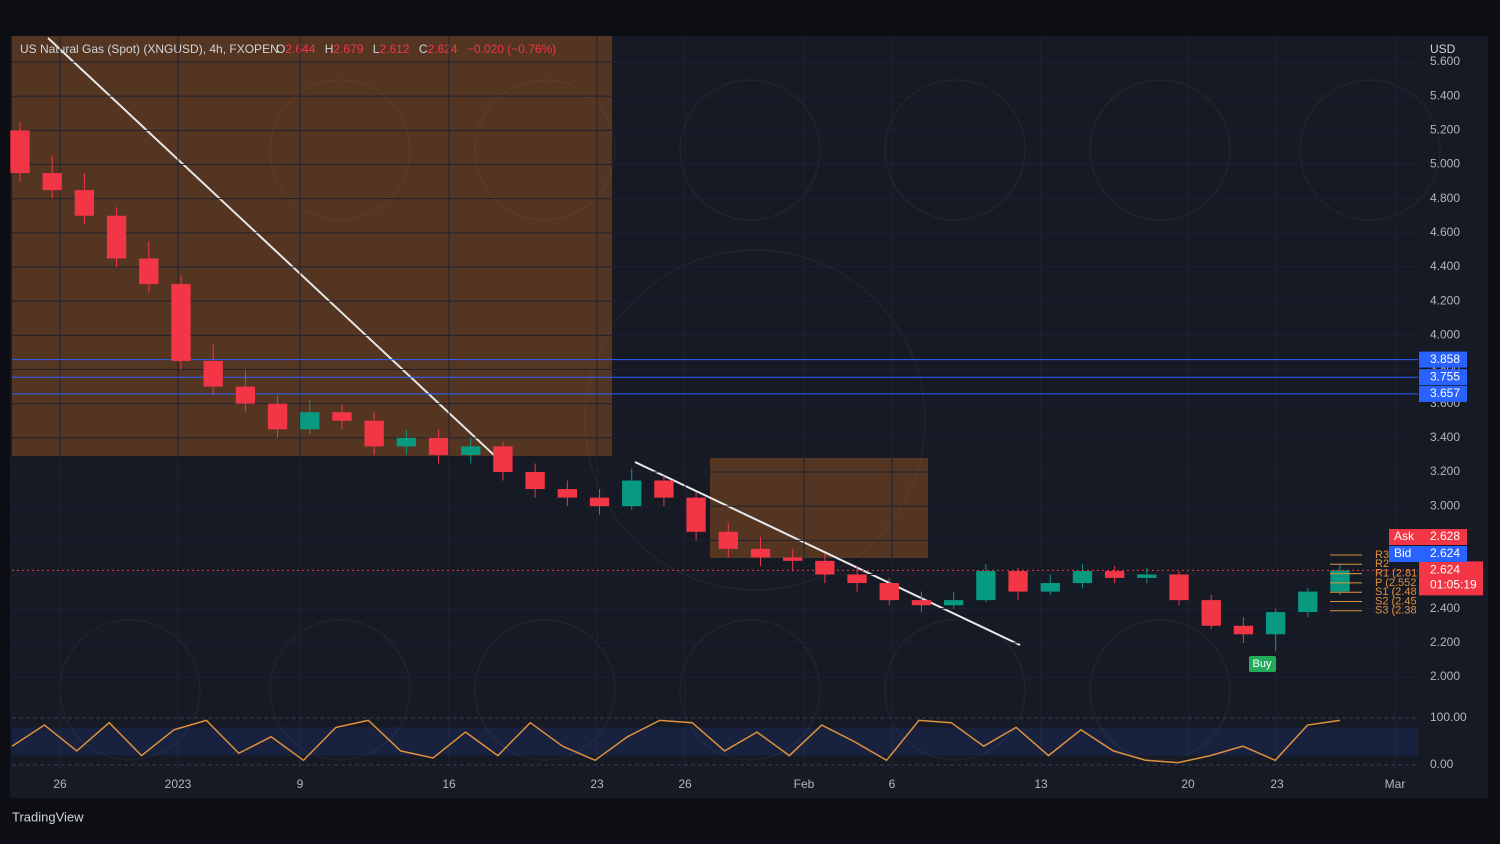  What do you see at coordinates (376, 49) in the screenshot?
I see `l-label: L` at bounding box center [376, 49].